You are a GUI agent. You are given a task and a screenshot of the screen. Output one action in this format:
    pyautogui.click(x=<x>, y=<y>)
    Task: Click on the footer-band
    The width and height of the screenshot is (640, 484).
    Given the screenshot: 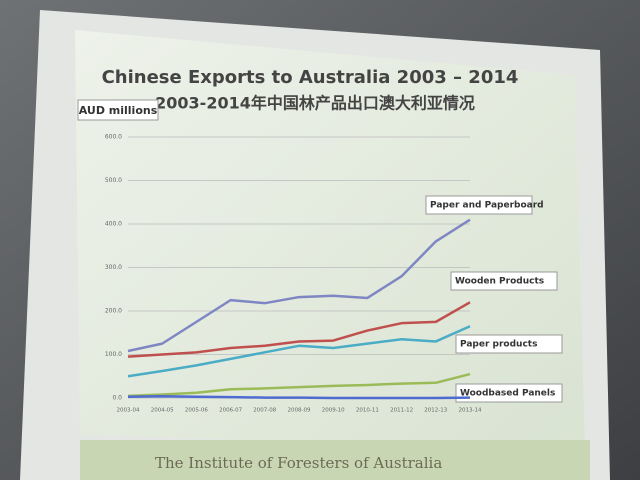 What is the action you would take?
    pyautogui.click(x=335, y=460)
    